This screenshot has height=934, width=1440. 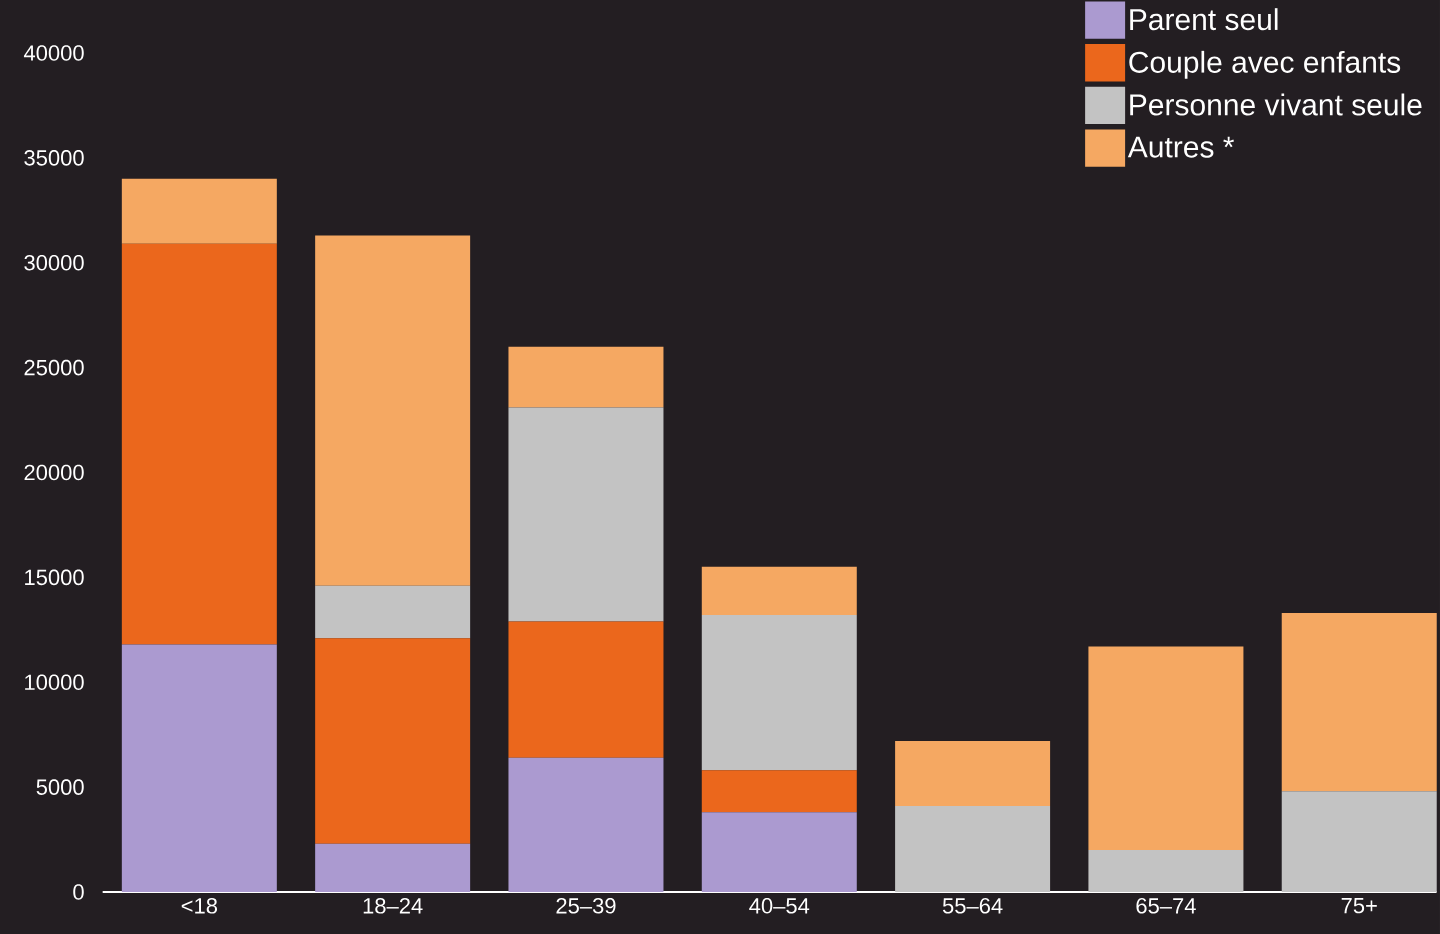 I want to click on x-tick-label: 25–39, so click(x=586, y=906).